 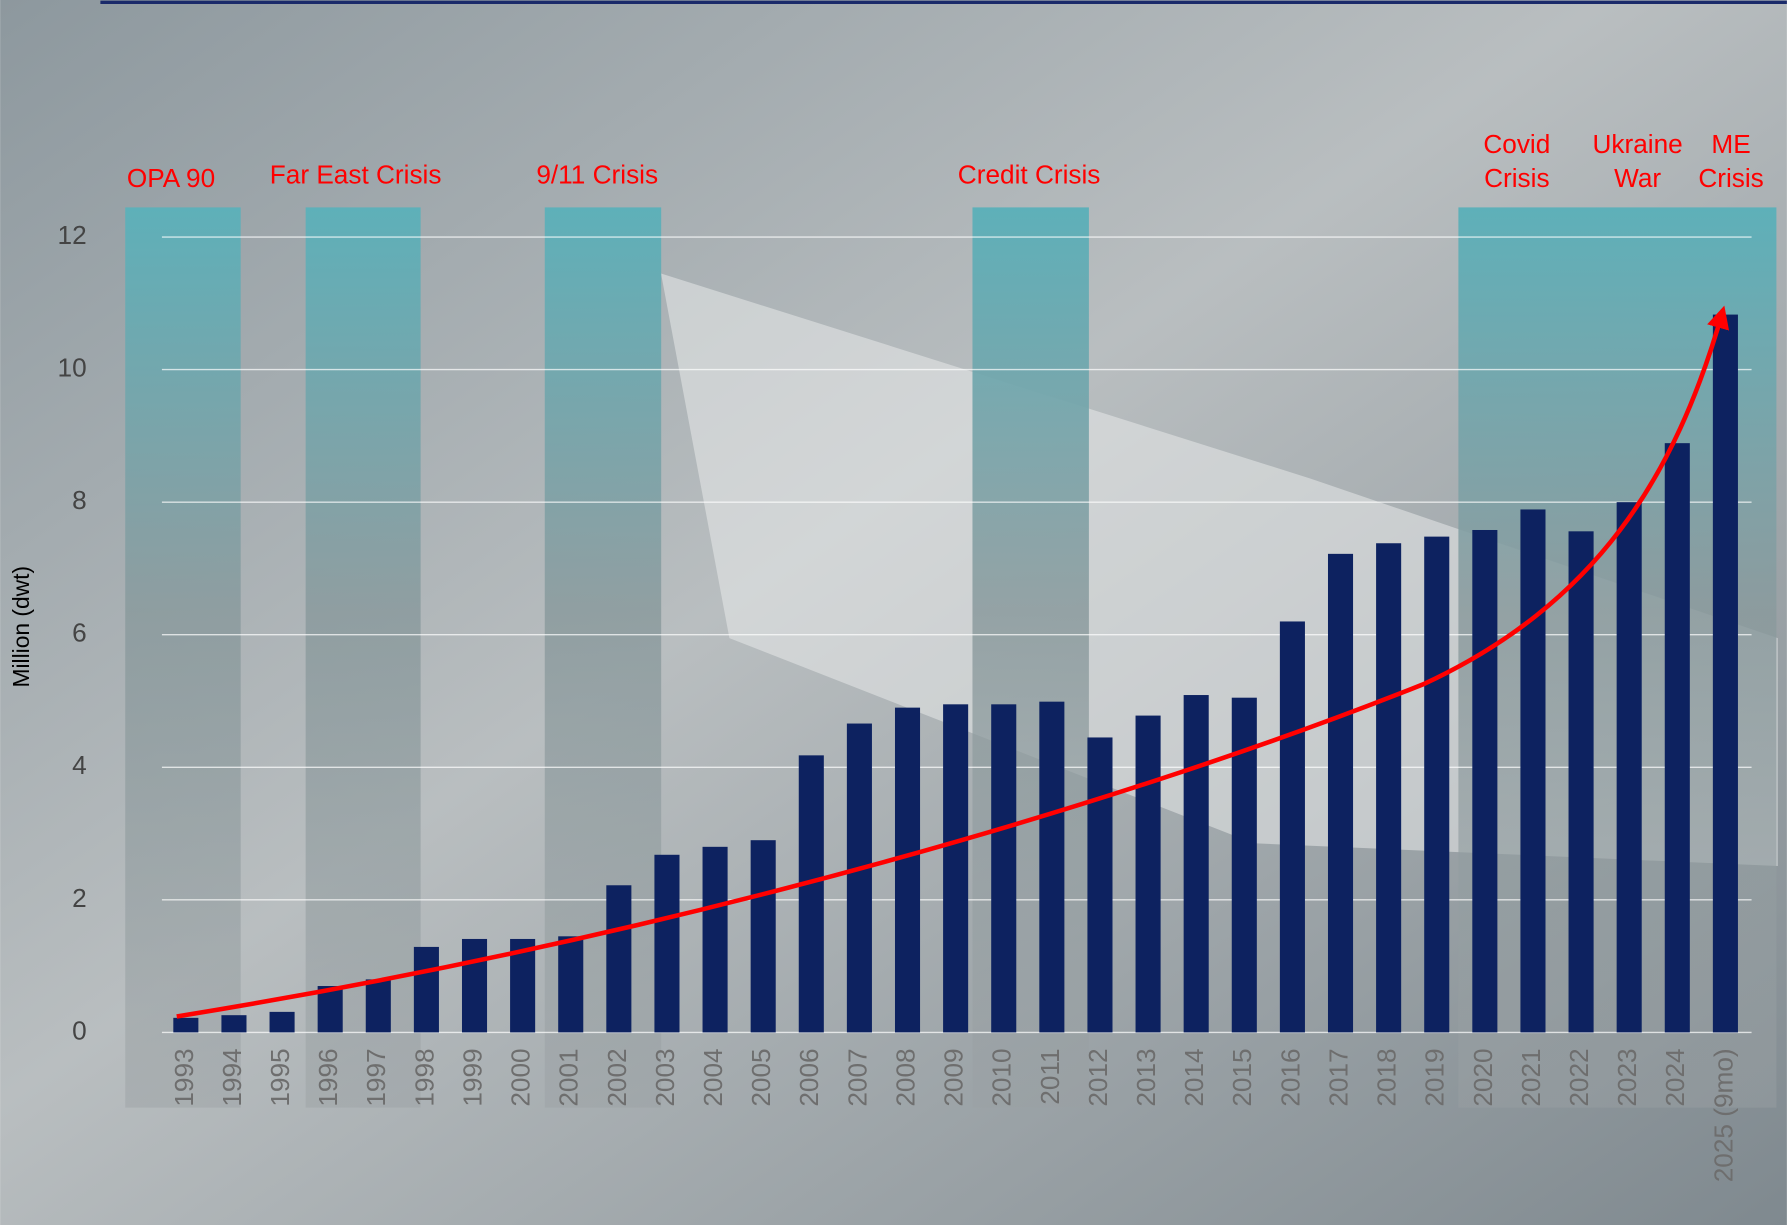 I want to click on x-tick-label: 2017, so click(x=1338, y=1077).